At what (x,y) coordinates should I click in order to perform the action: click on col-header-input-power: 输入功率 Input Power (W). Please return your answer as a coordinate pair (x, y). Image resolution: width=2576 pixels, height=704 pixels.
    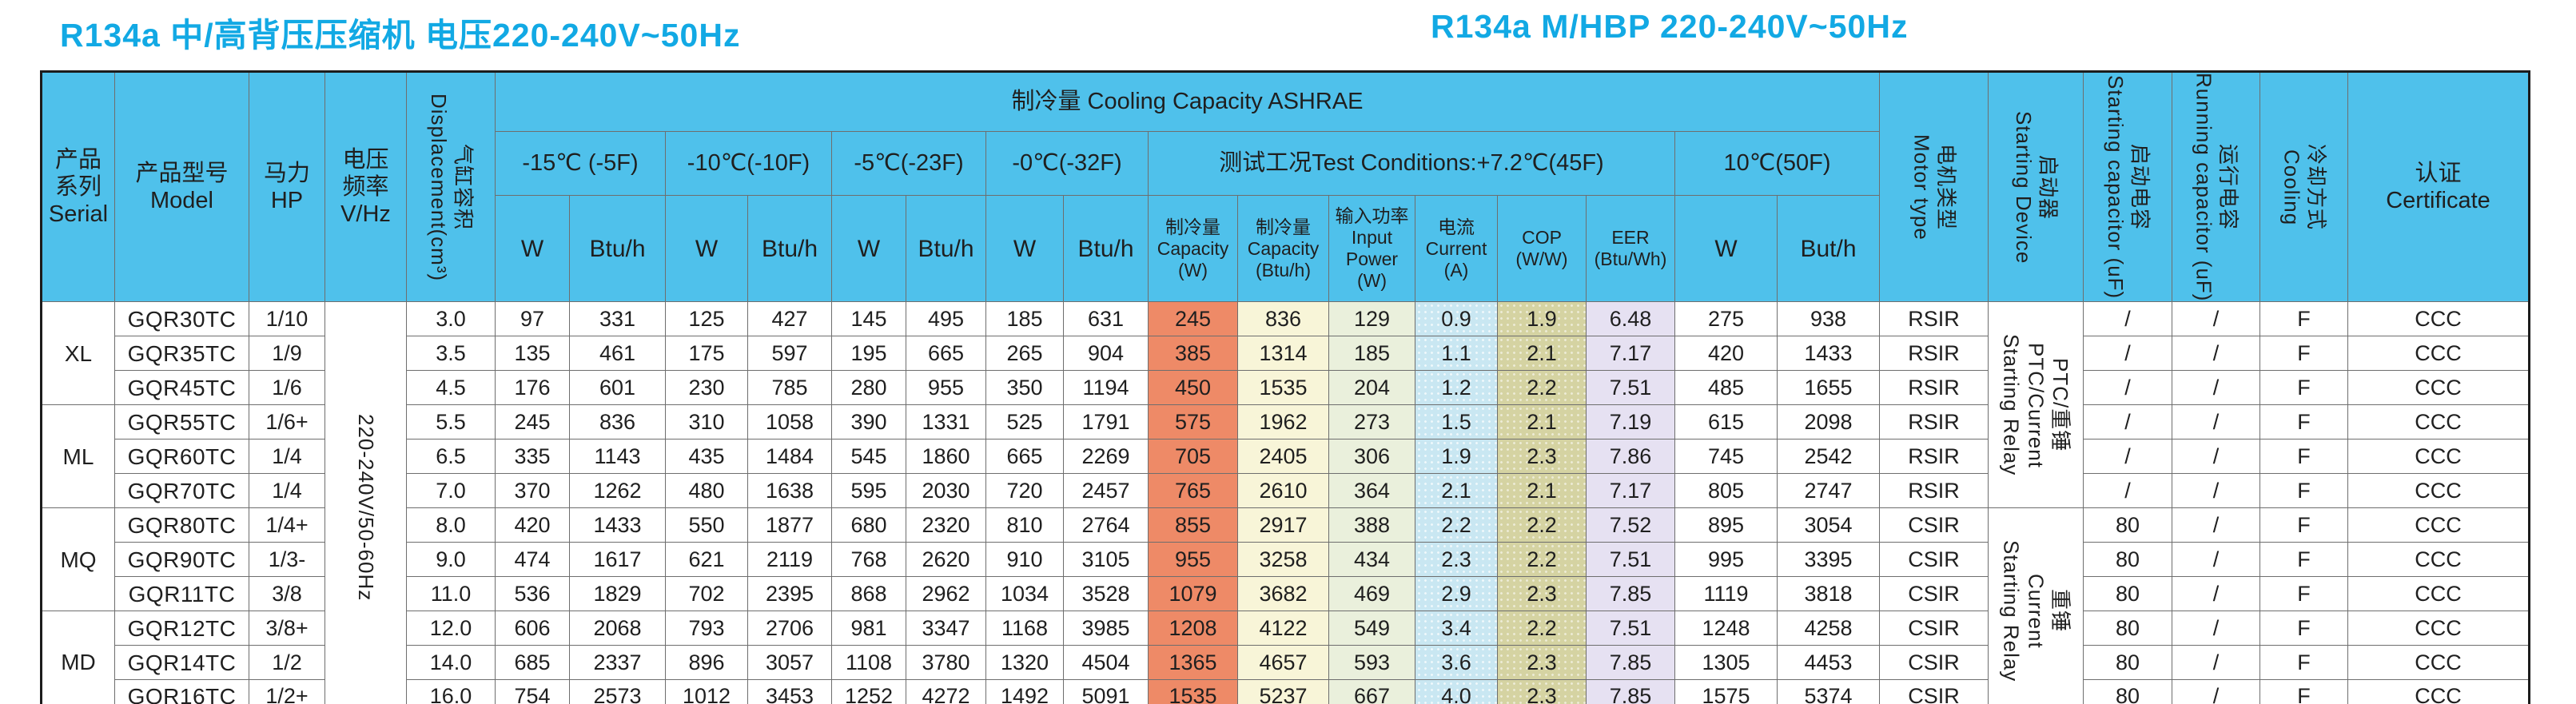
    Looking at the image, I should click on (1371, 249).